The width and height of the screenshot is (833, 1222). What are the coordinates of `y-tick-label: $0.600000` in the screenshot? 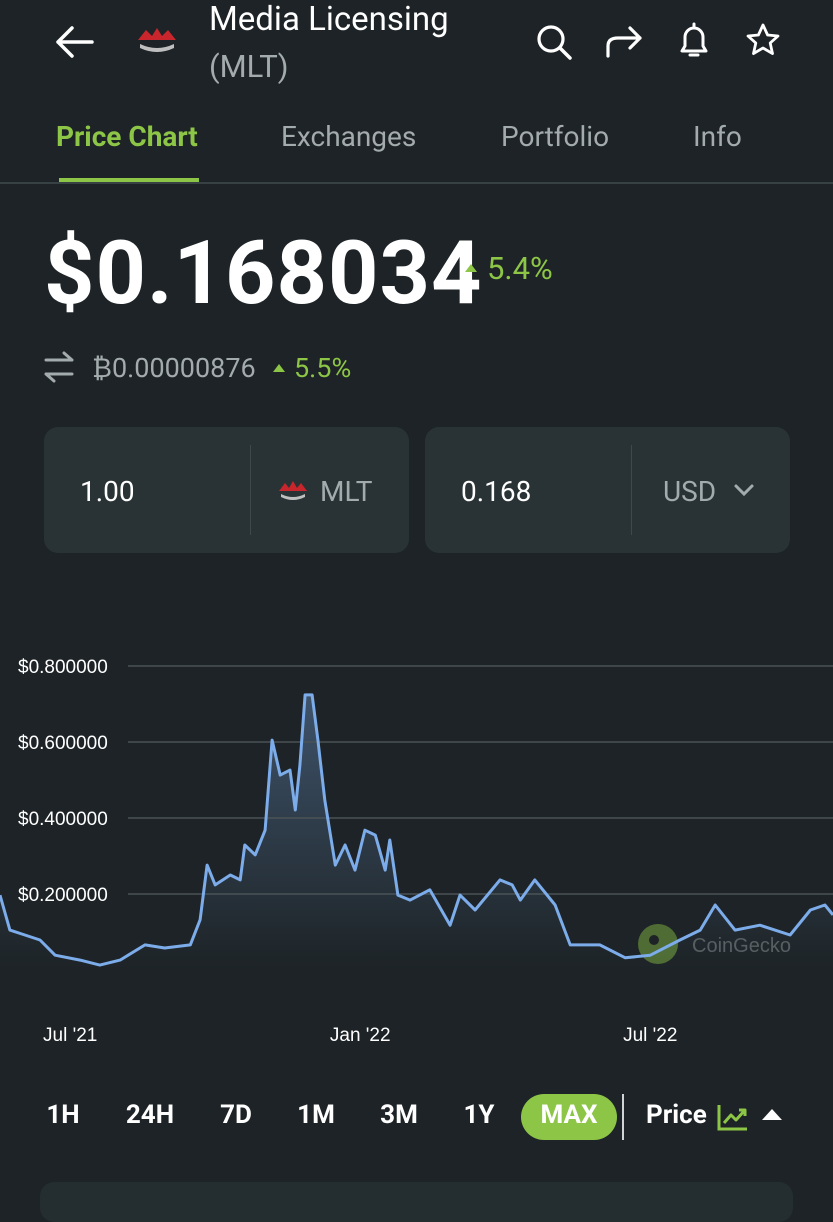 It's located at (63, 743).